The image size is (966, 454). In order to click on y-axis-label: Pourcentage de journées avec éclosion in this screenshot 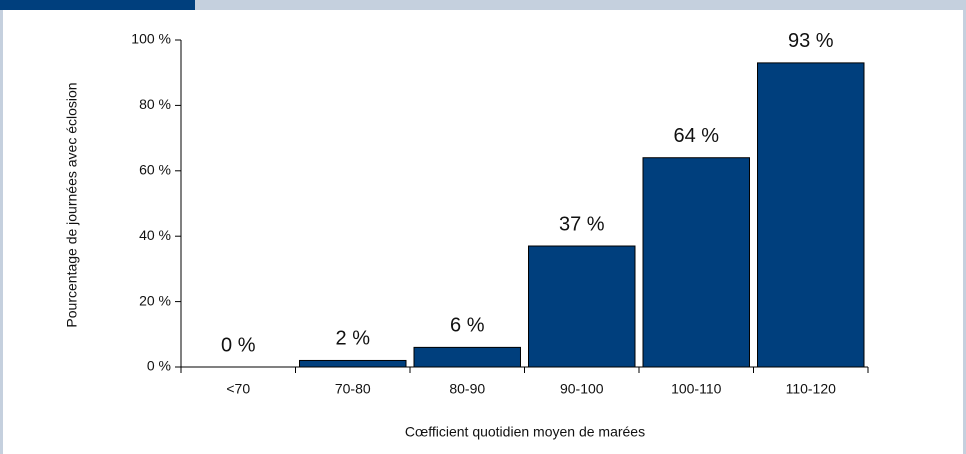, I will do `click(72, 204)`.